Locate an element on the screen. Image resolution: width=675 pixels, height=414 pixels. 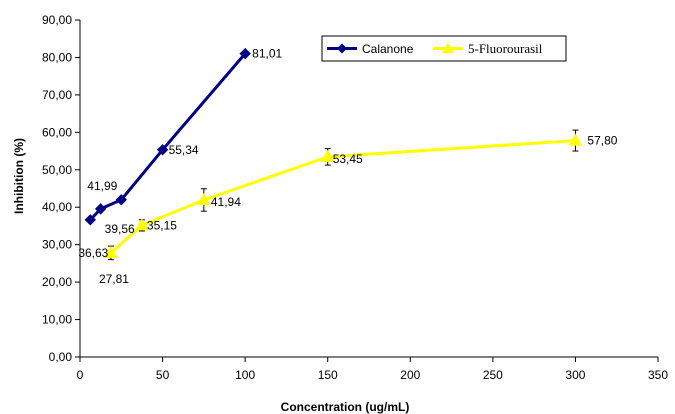
x-tick-label: 250 is located at coordinates (493, 375).